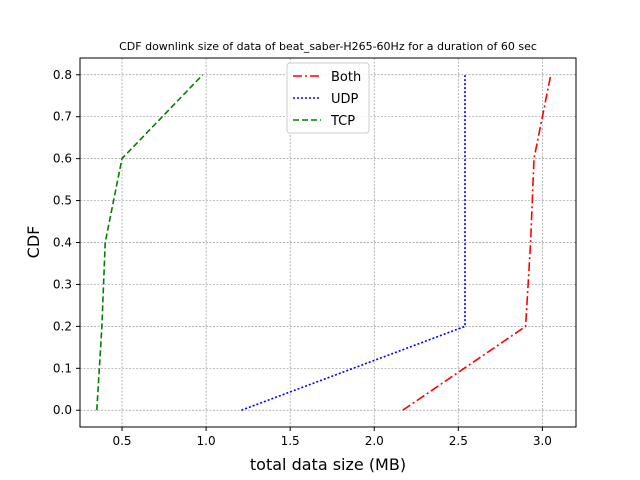  I want to click on x-tick-label: 1.0, so click(206, 441).